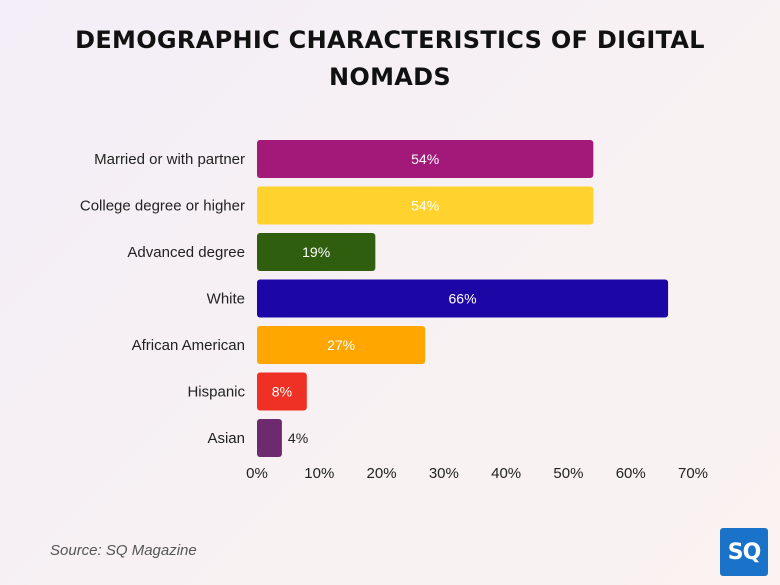 This screenshot has height=585, width=780. What do you see at coordinates (744, 552) in the screenshot?
I see `sq-magazine-logo: SQ` at bounding box center [744, 552].